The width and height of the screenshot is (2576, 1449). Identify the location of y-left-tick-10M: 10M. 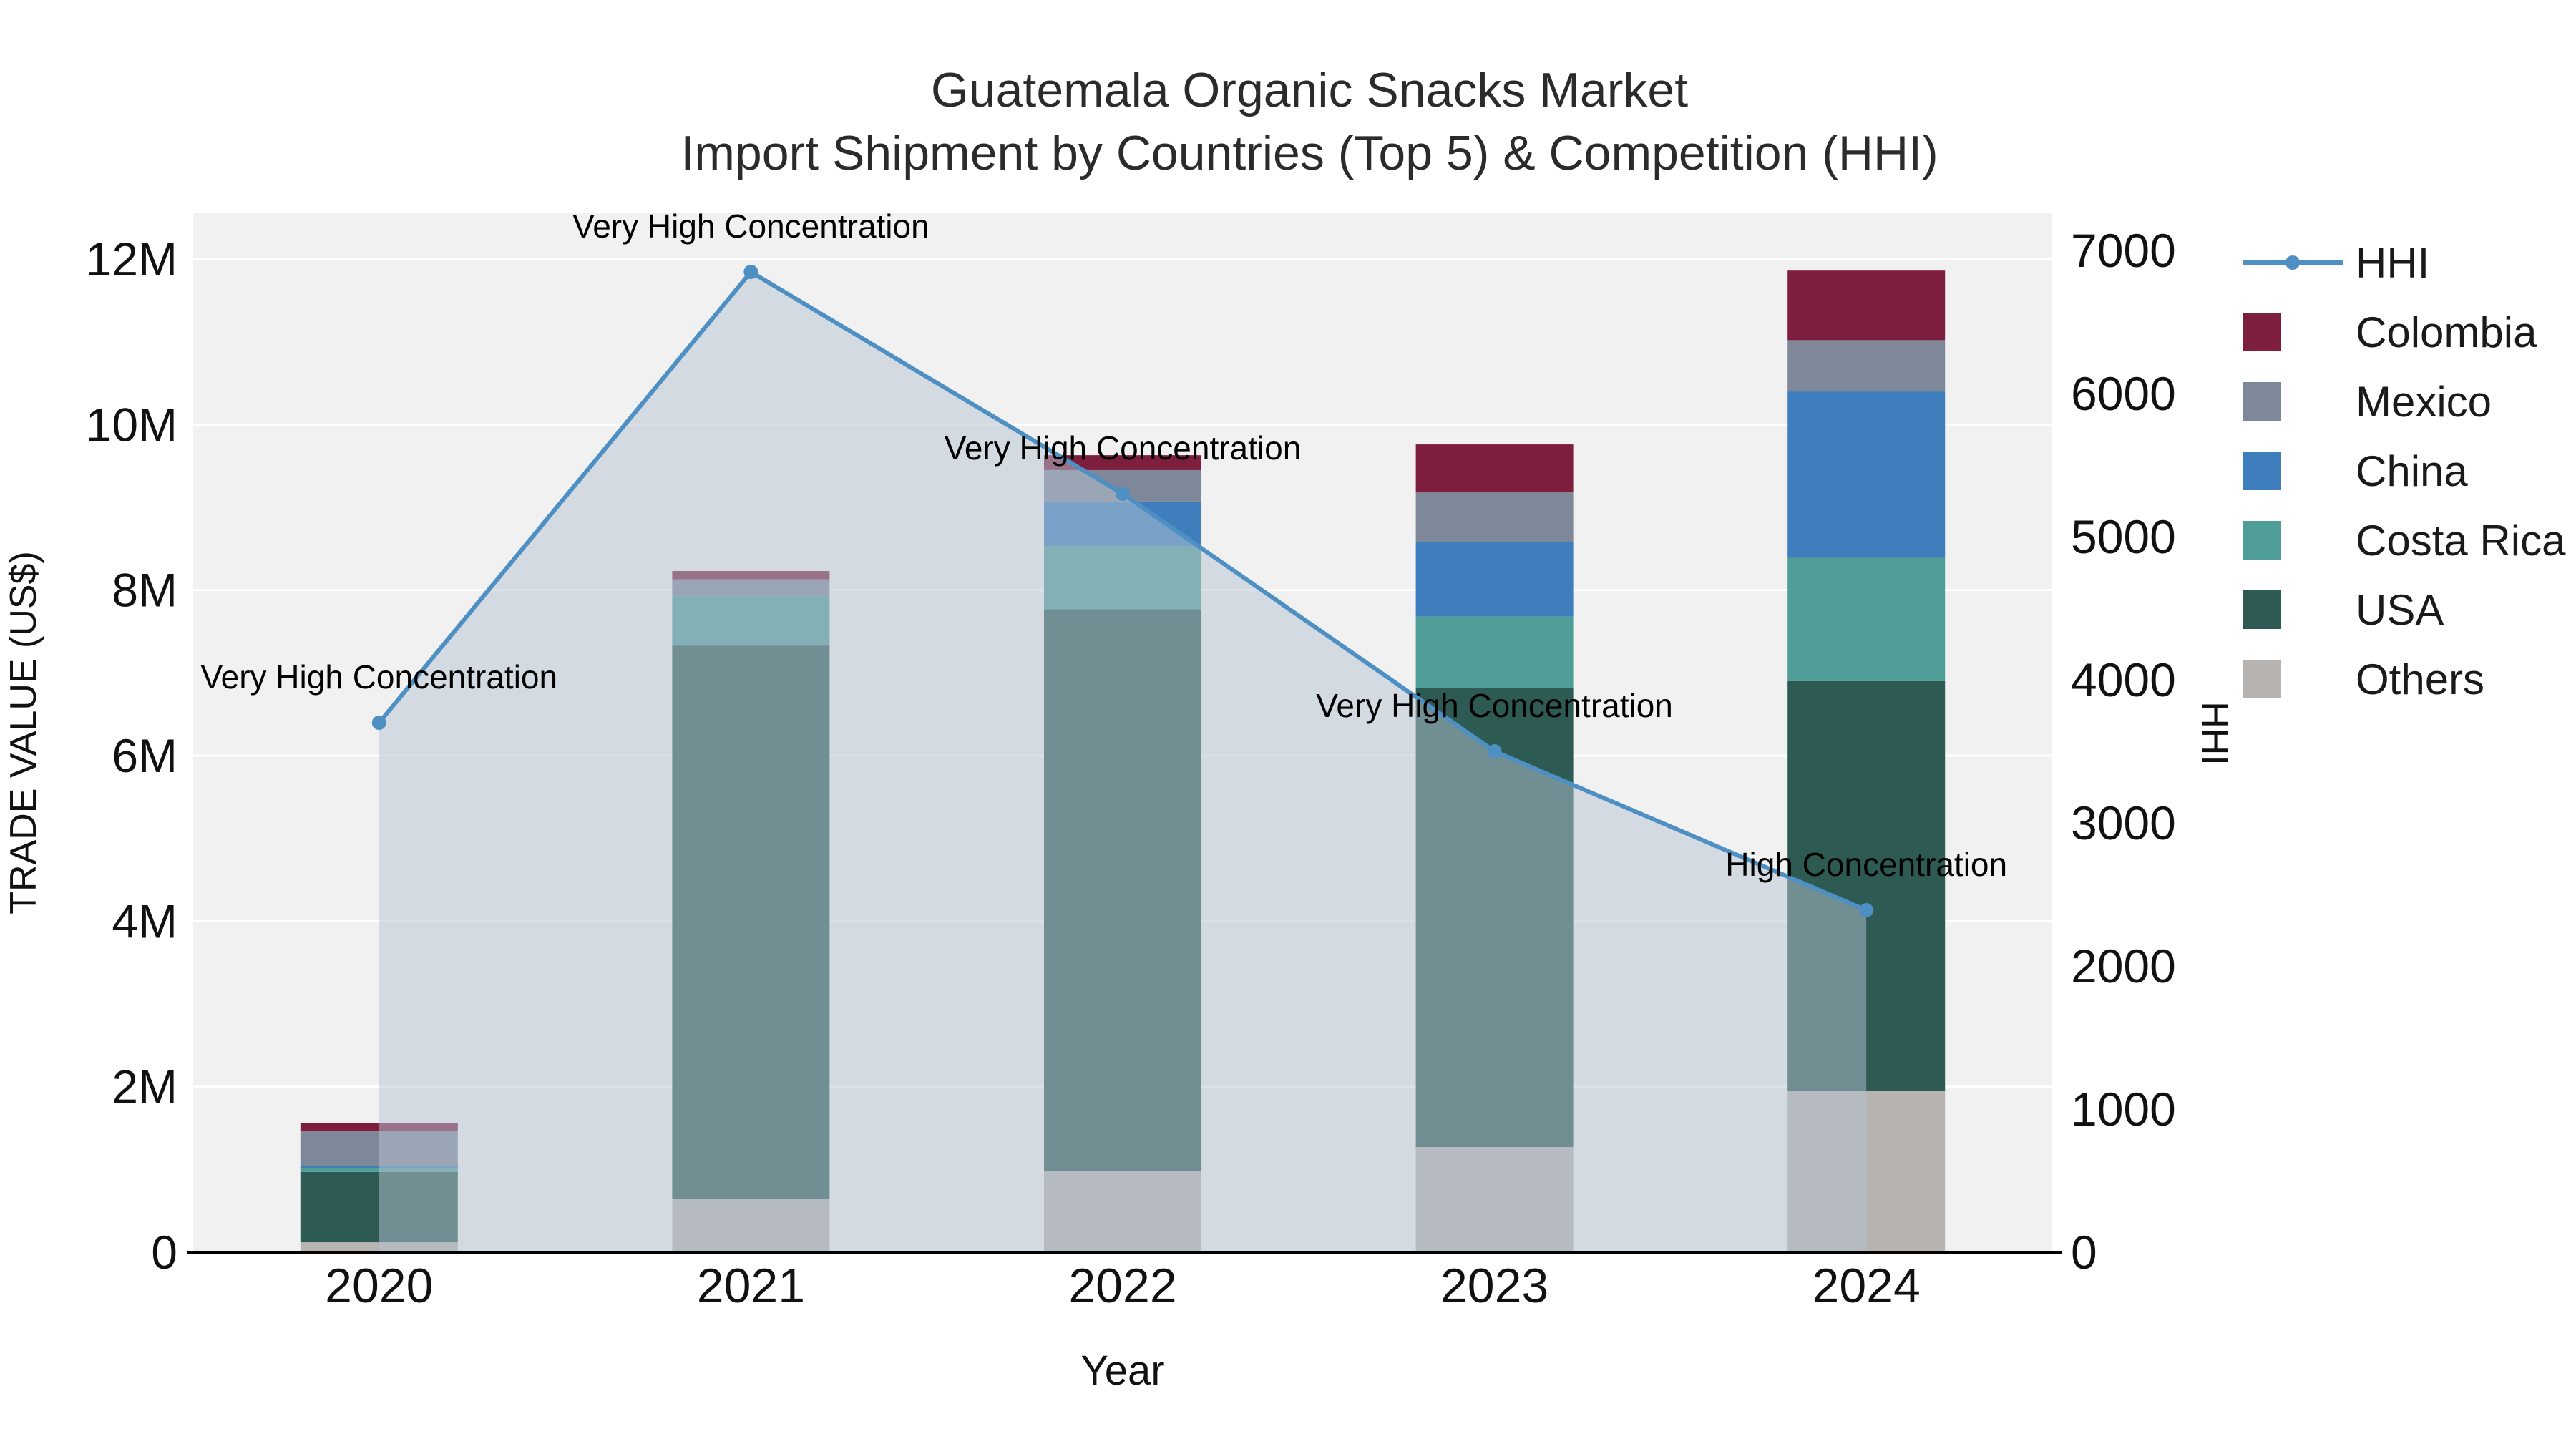
(131, 425).